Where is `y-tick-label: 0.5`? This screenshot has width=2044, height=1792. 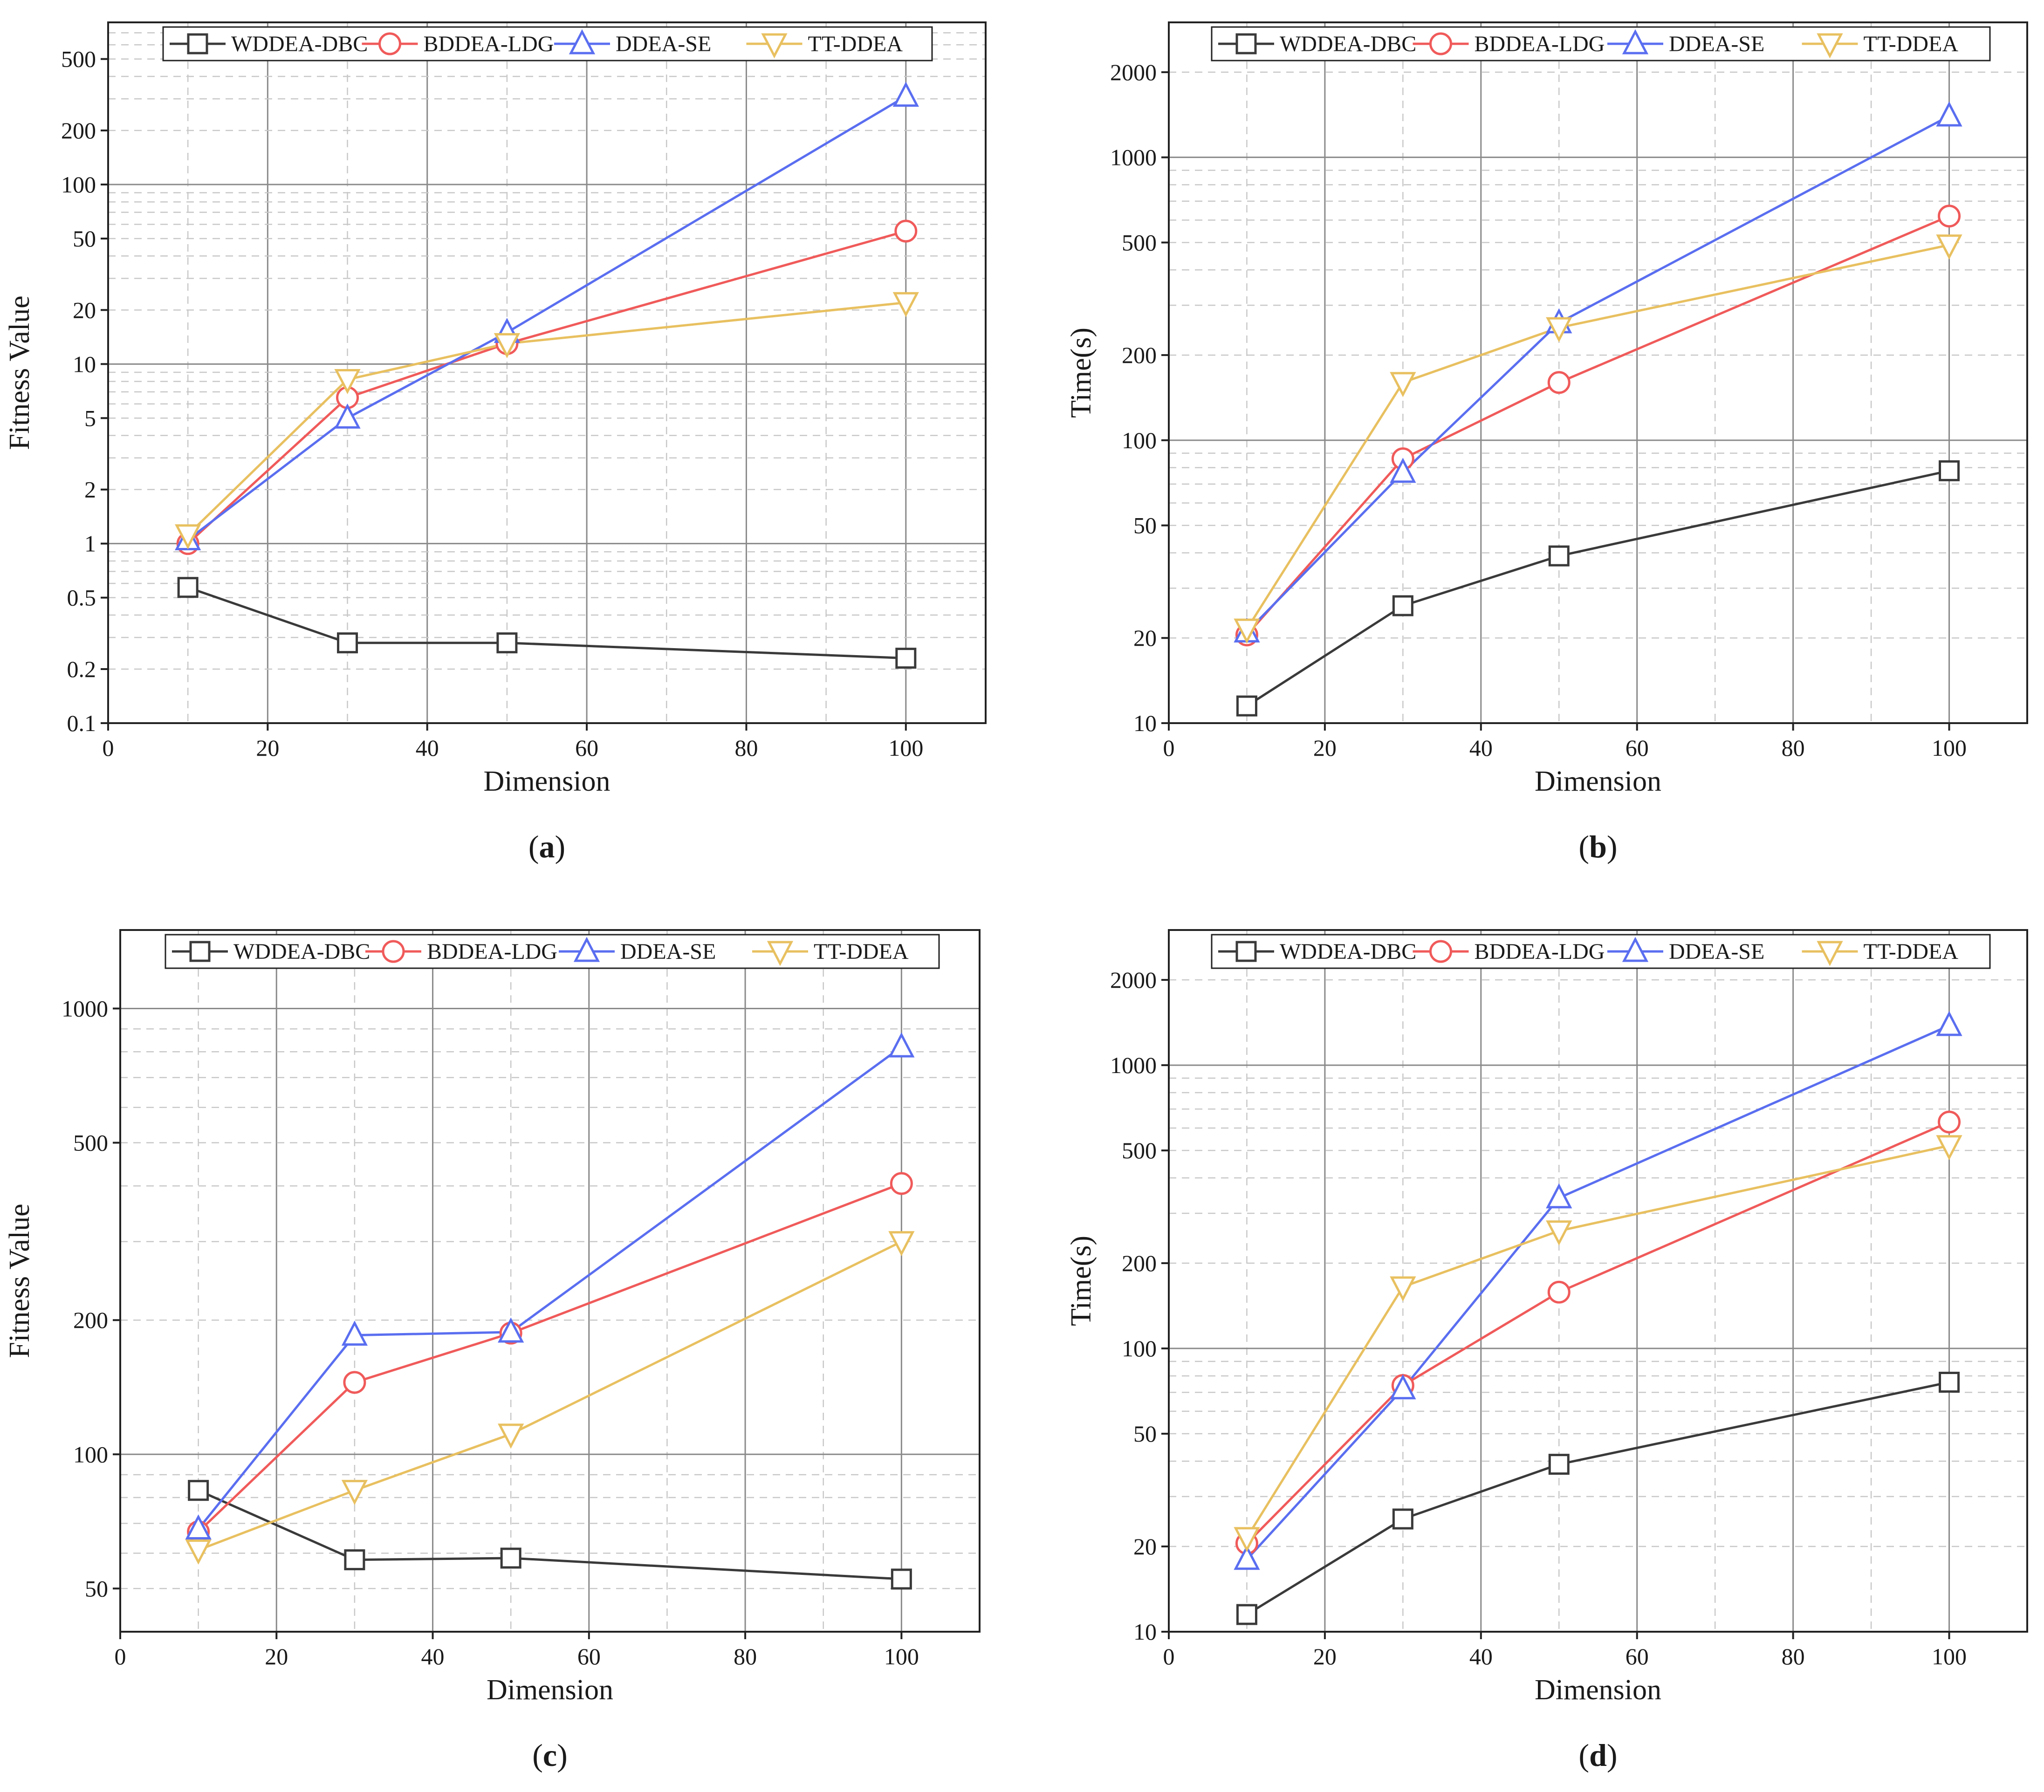
y-tick-label: 0.5 is located at coordinates (81, 598).